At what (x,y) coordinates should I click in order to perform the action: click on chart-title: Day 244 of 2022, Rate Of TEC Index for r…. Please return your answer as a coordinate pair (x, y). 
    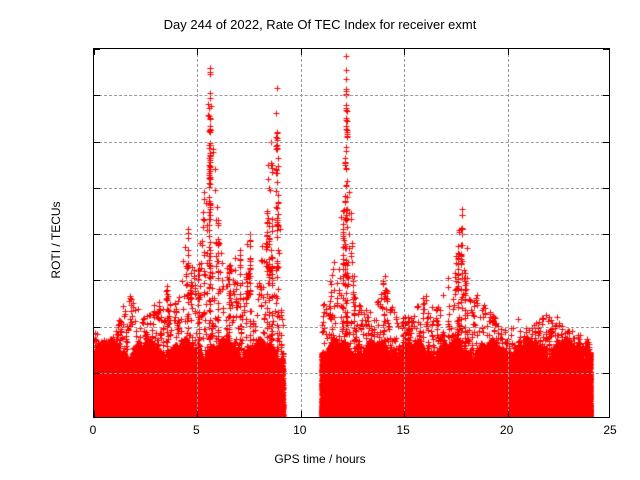
    Looking at the image, I should click on (320, 24).